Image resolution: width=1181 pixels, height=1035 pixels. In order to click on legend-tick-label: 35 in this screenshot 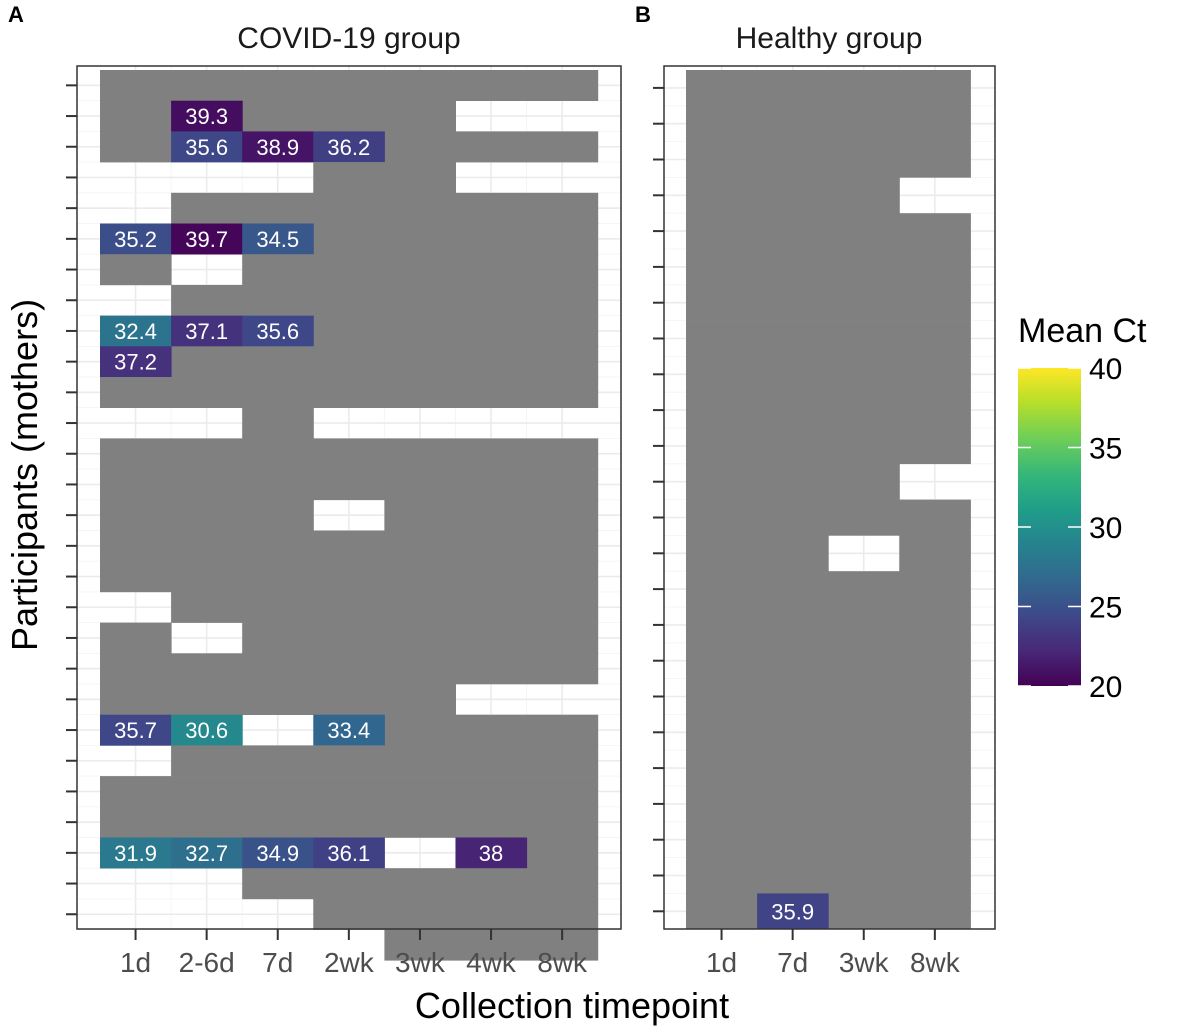, I will do `click(1105, 449)`.